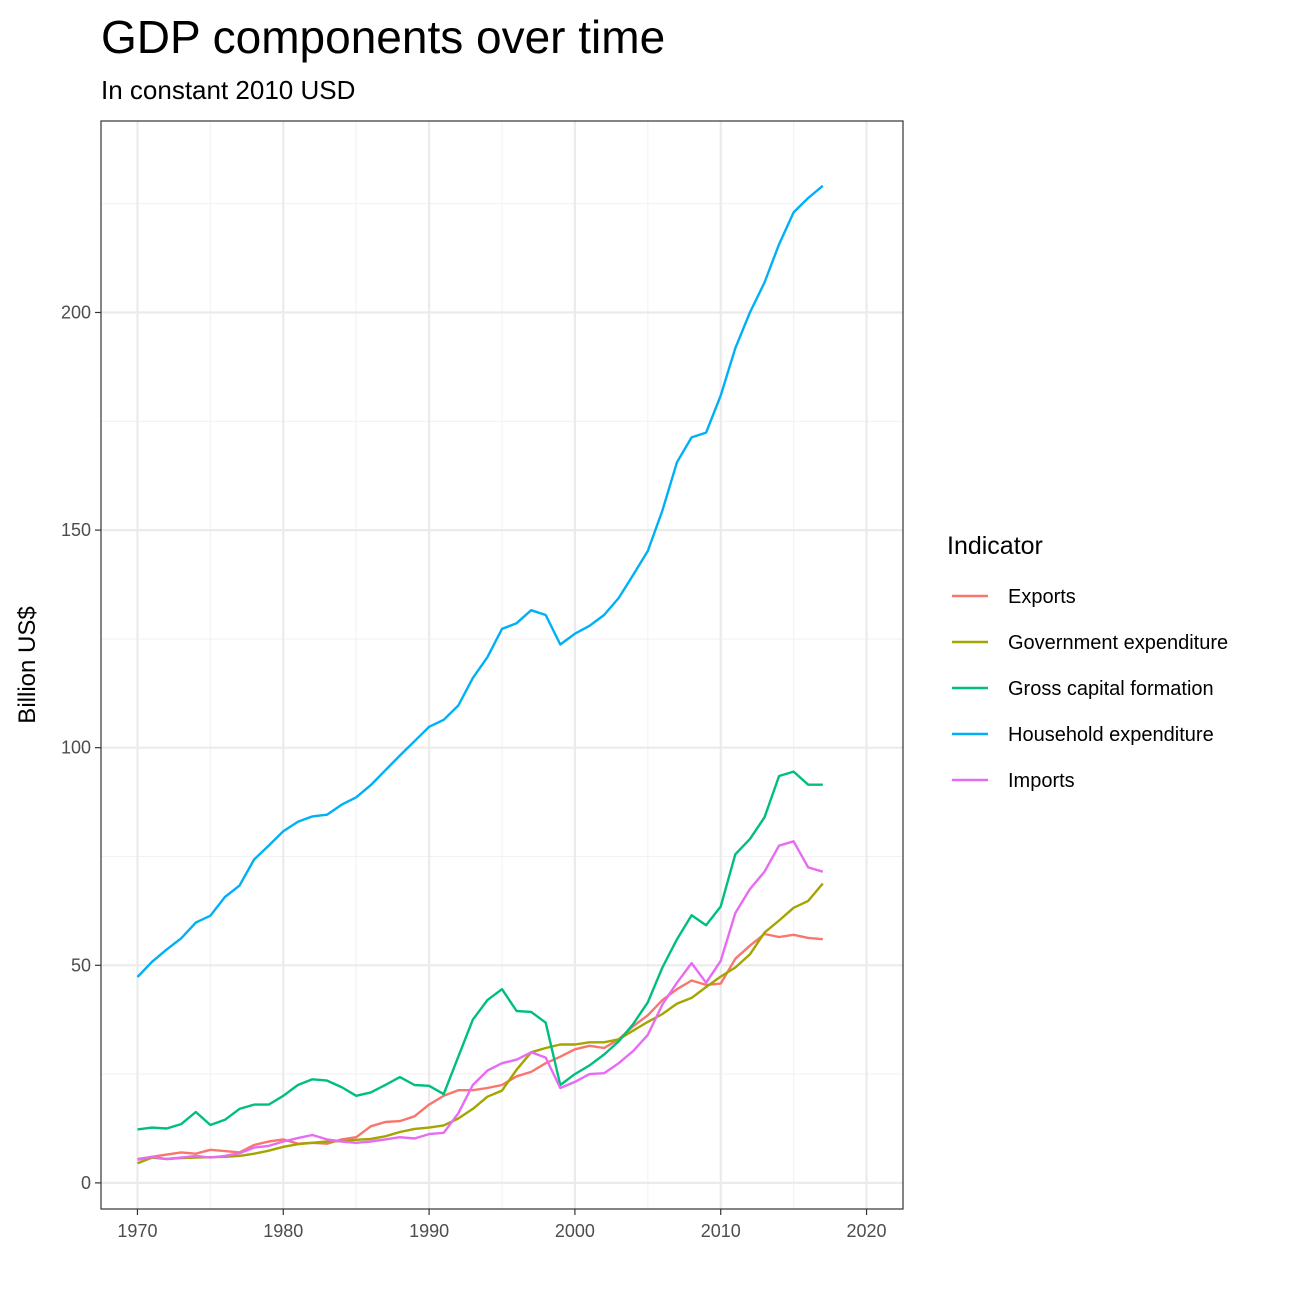 The height and width of the screenshot is (1296, 1296). I want to click on legend-item-gross-capital-formation: Gross capital formation, so click(1083, 689).